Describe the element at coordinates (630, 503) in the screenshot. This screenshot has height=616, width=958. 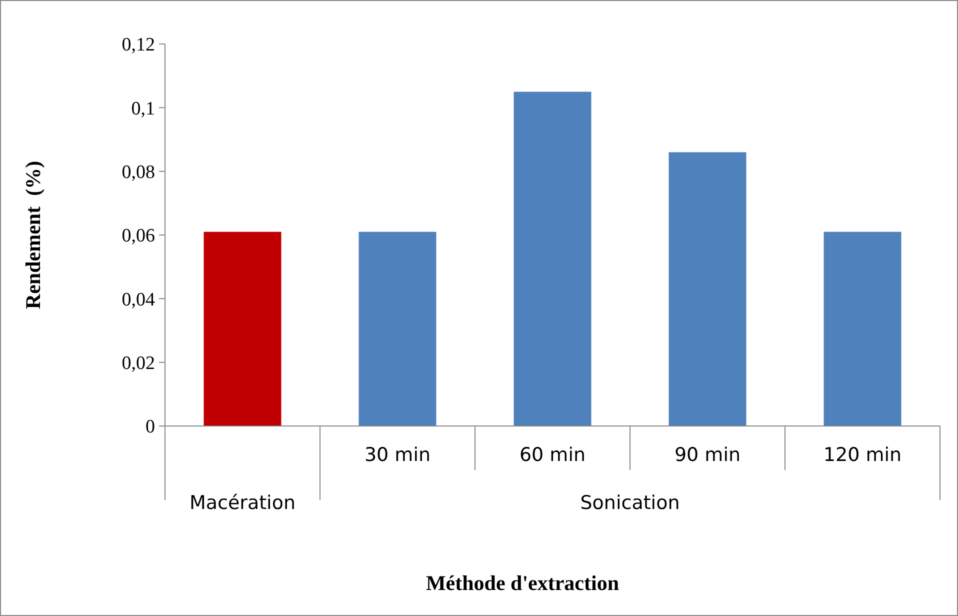
I see `text: Sonication` at that location.